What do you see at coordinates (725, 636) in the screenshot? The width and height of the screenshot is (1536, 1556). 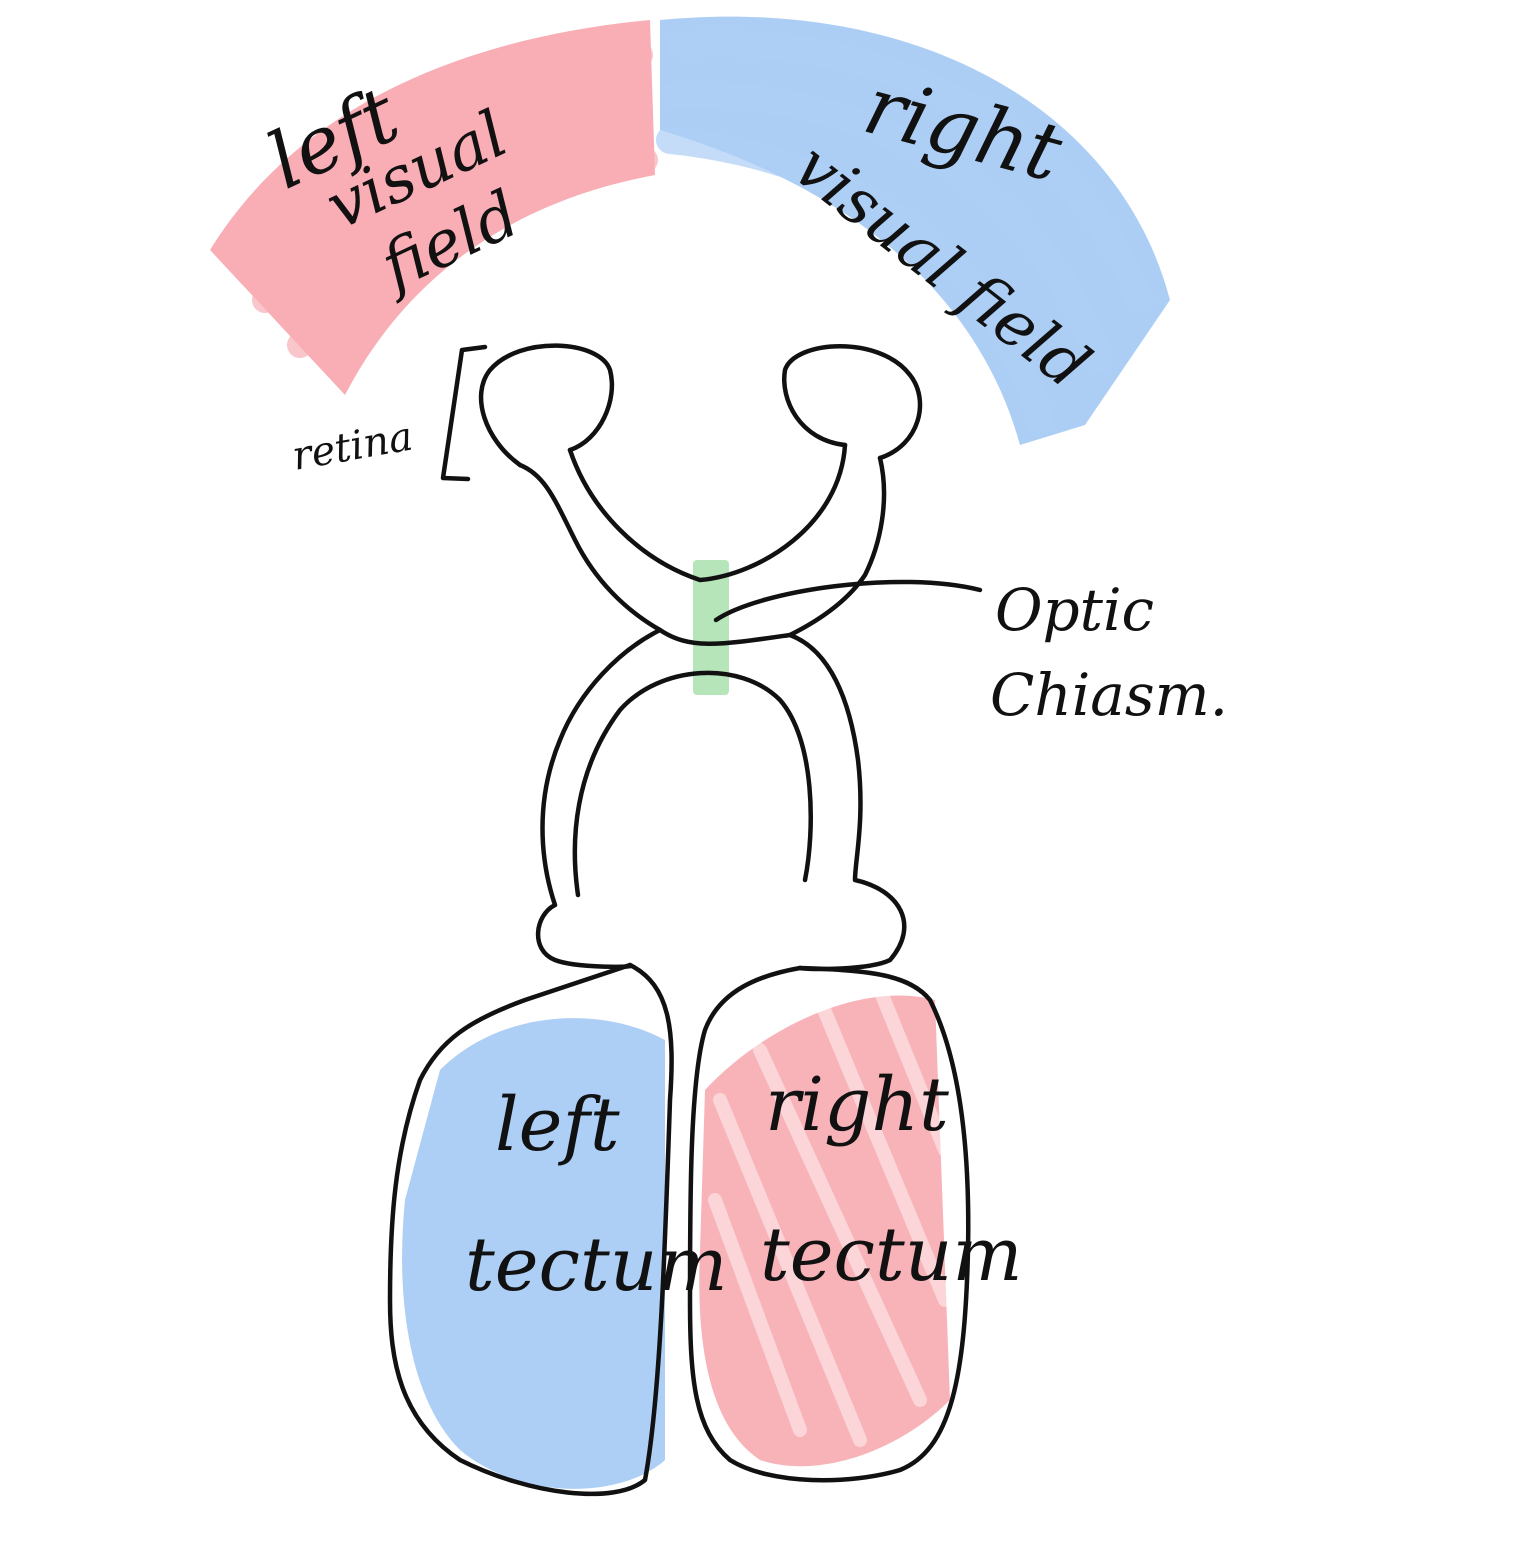 I see `chiasm-inner-loop` at bounding box center [725, 636].